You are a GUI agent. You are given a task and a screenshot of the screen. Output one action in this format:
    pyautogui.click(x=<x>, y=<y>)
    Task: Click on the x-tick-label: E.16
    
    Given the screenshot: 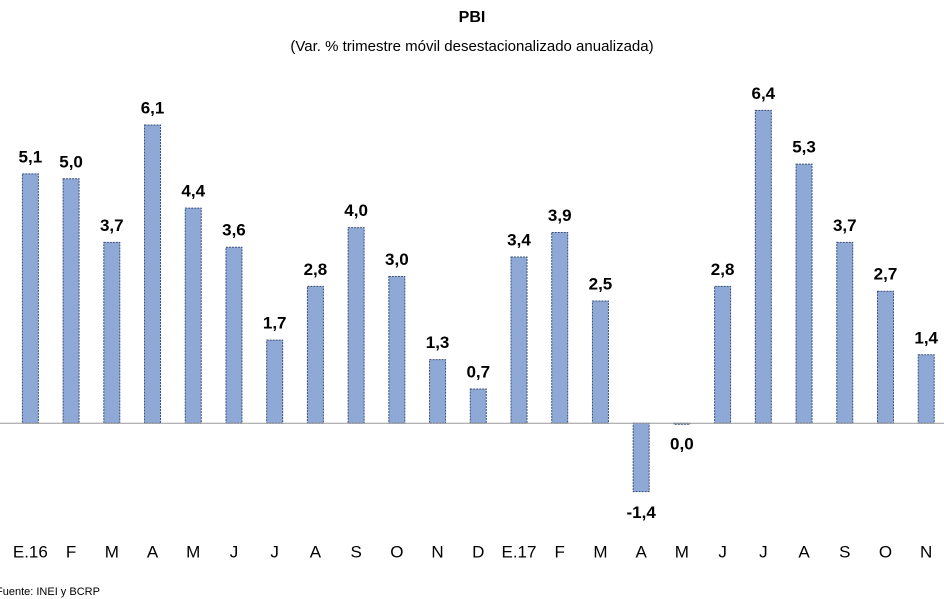 What is the action you would take?
    pyautogui.click(x=30, y=551)
    